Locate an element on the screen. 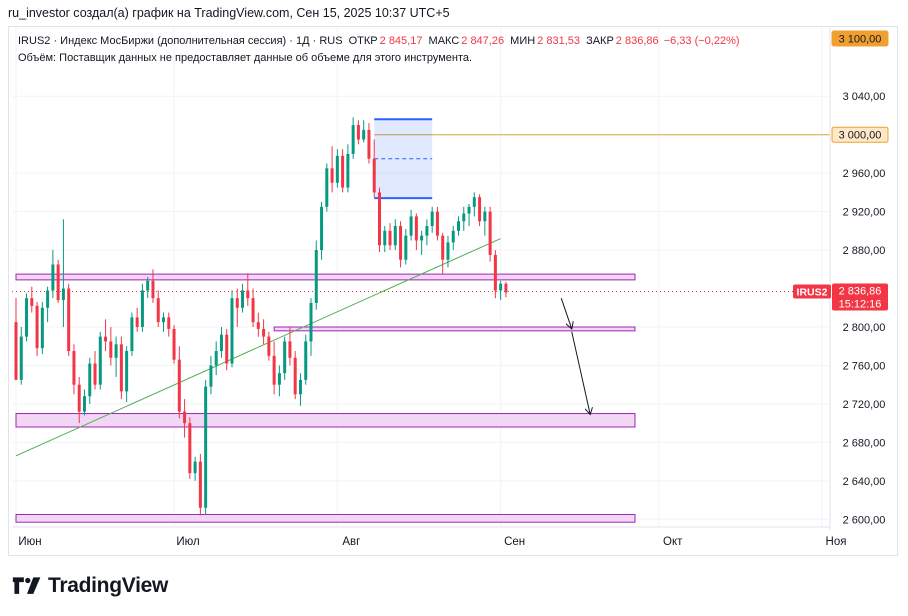  tradingview-brand: TradingView is located at coordinates (90, 586).